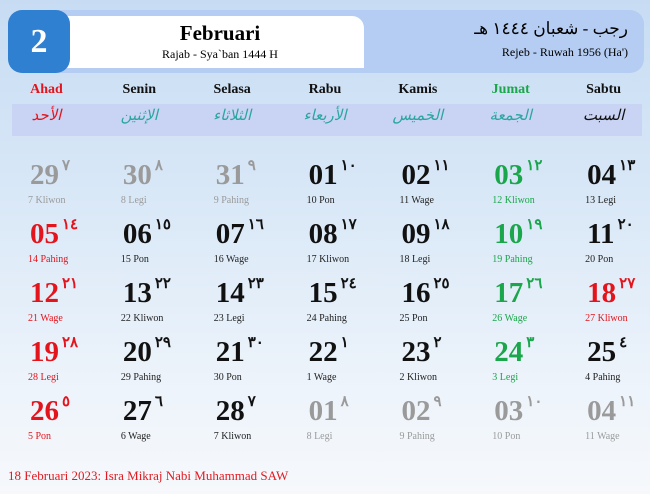  I want to click on hijri-day: ٢٢, so click(162, 284).